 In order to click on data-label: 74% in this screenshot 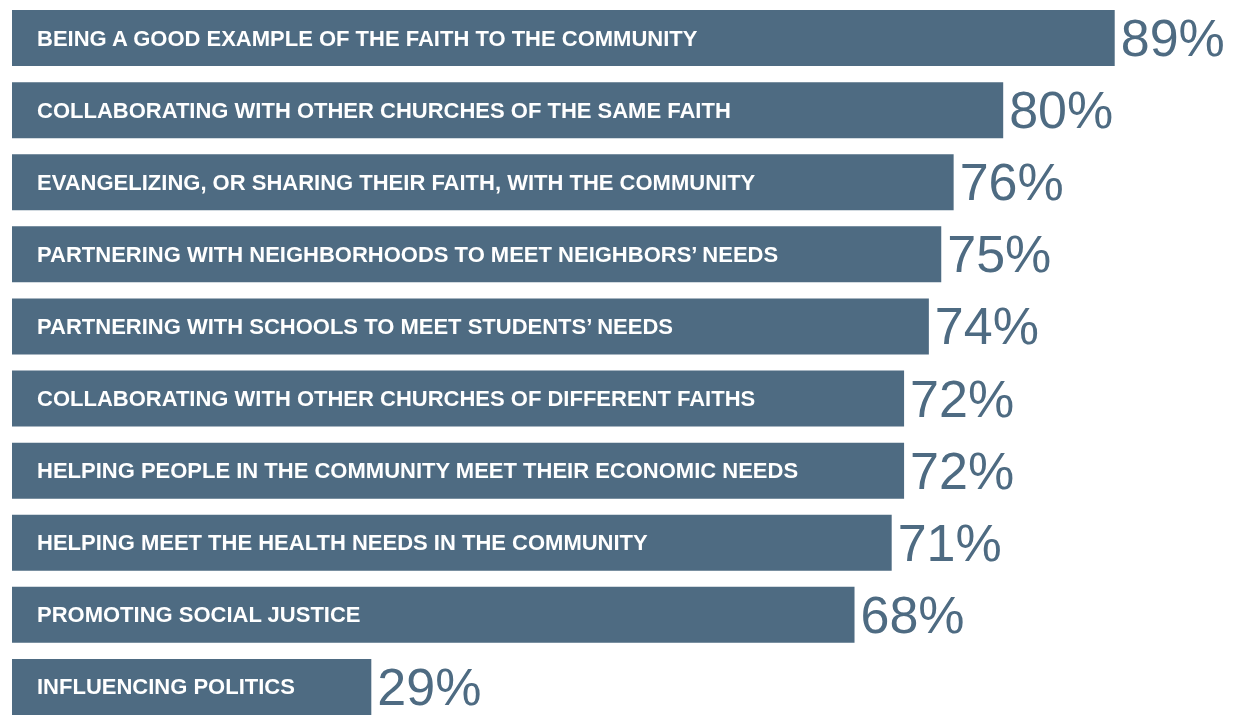, I will do `click(986, 326)`.